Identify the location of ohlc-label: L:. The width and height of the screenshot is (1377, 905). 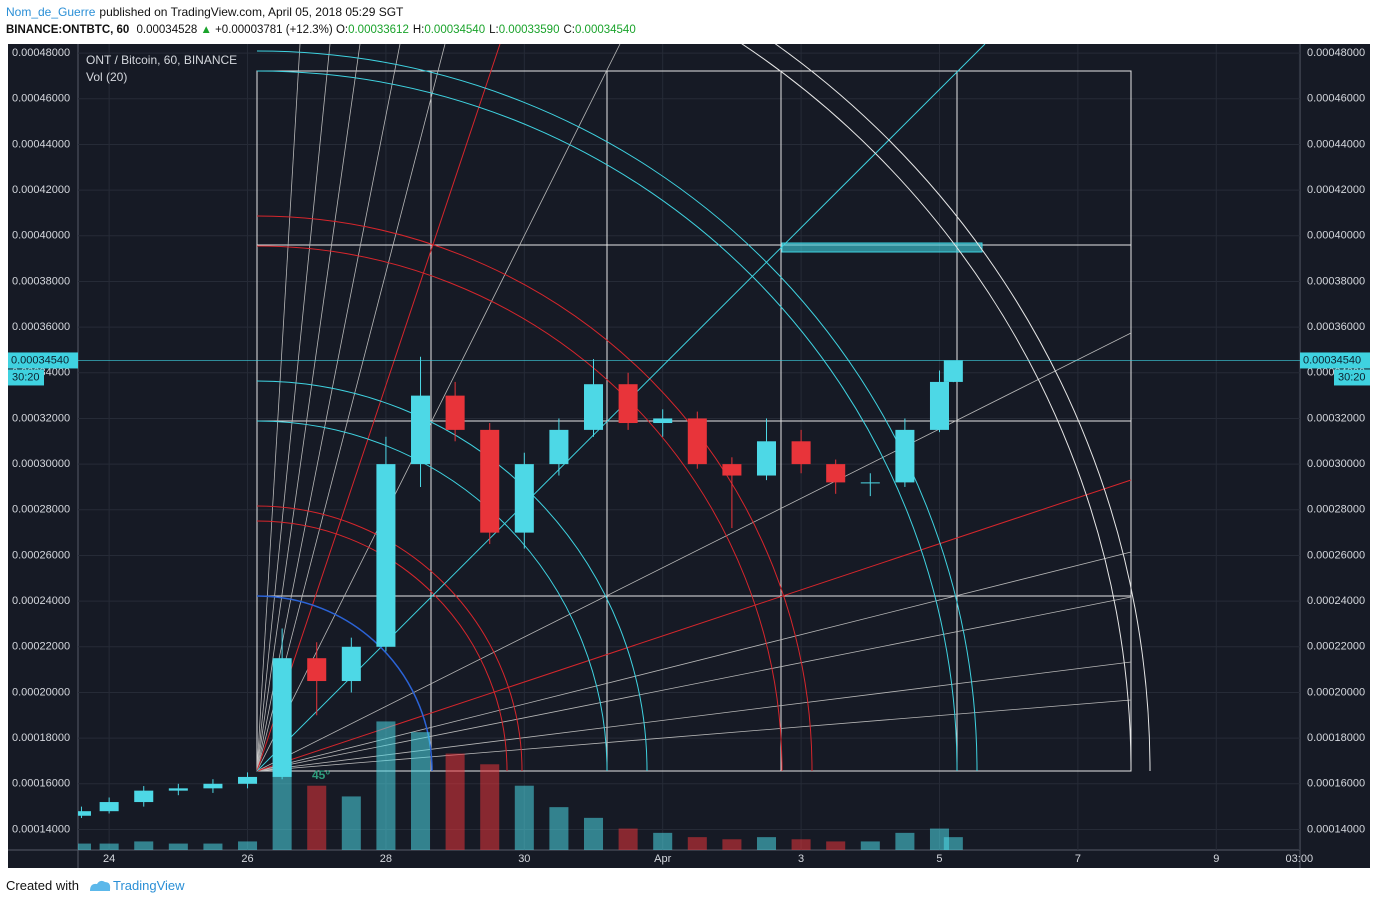
(494, 30).